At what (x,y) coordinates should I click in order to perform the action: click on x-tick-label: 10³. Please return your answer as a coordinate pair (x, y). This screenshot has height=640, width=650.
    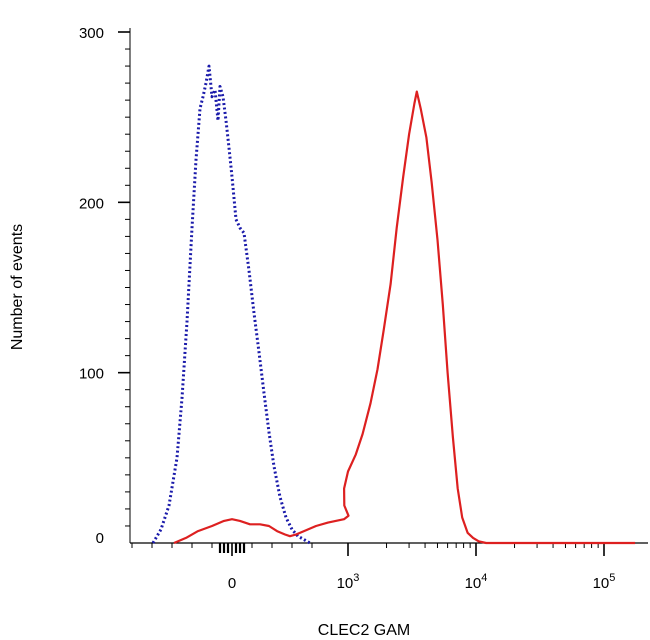
    Looking at the image, I should click on (348, 582).